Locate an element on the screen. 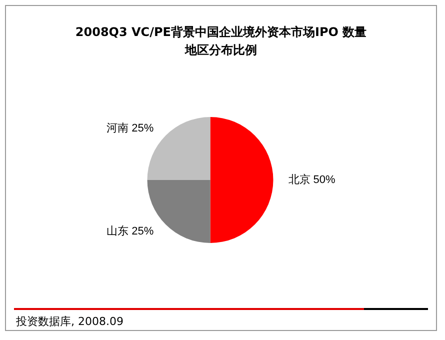 The image size is (445, 340). slice-label: 河南 25% is located at coordinates (130, 127).